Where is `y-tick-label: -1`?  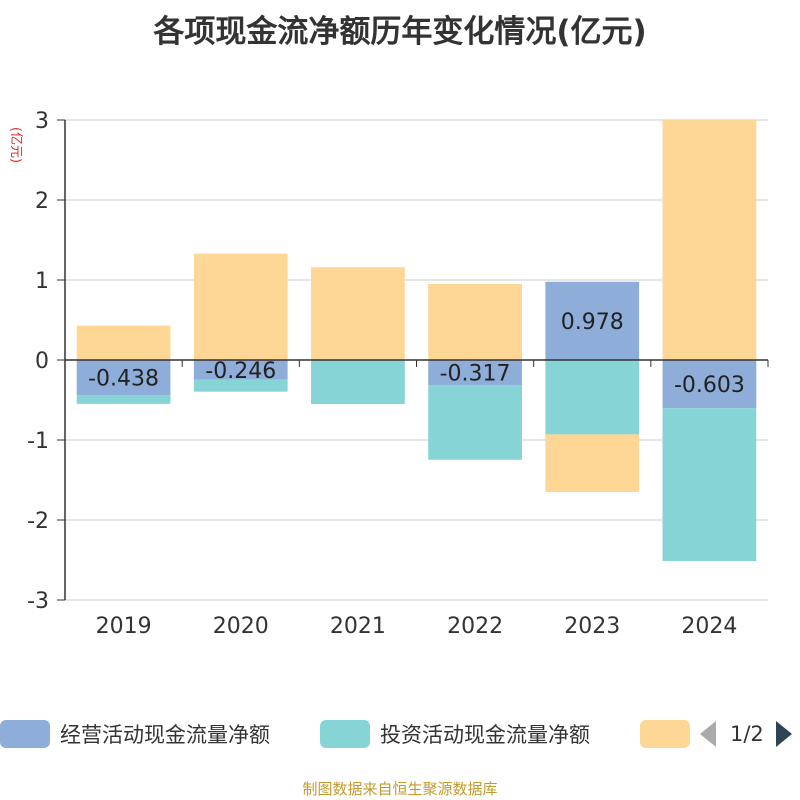
y-tick-label: -1 is located at coordinates (38, 441).